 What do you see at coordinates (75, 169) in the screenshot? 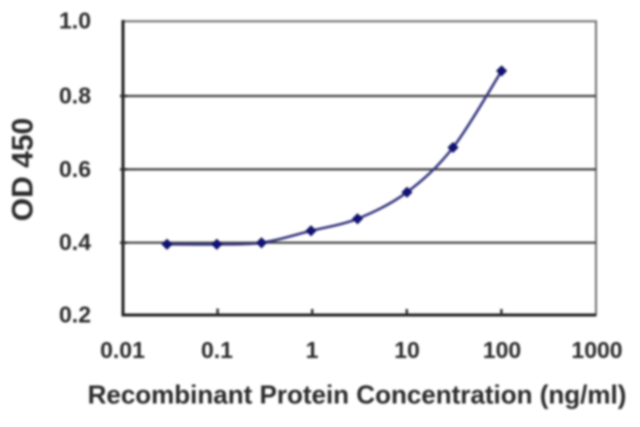
I see `svg-text: 0.6` at bounding box center [75, 169].